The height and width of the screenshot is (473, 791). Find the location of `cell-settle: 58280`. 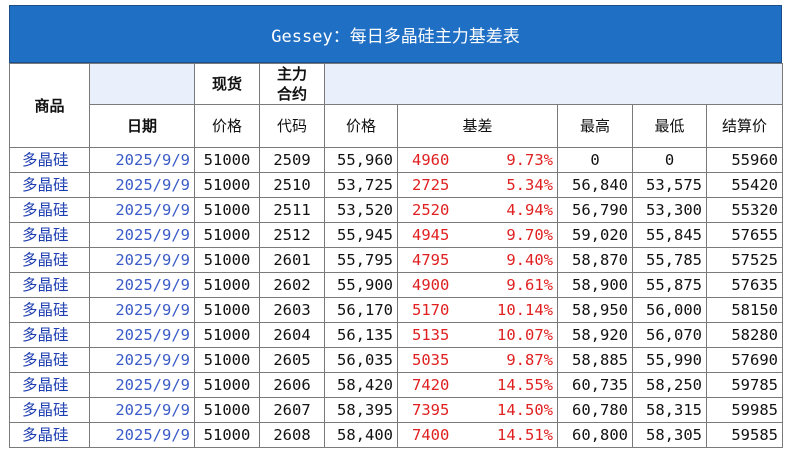

cell-settle: 58280 is located at coordinates (744, 335).